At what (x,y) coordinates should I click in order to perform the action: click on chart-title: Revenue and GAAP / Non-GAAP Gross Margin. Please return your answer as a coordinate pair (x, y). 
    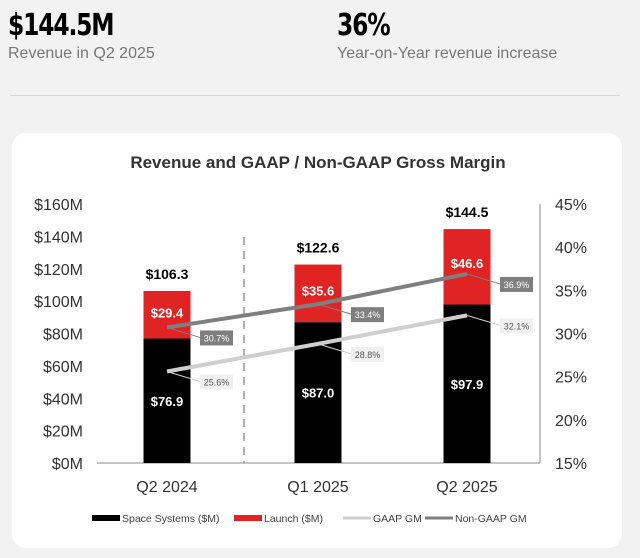
    Looking at the image, I should click on (317, 162).